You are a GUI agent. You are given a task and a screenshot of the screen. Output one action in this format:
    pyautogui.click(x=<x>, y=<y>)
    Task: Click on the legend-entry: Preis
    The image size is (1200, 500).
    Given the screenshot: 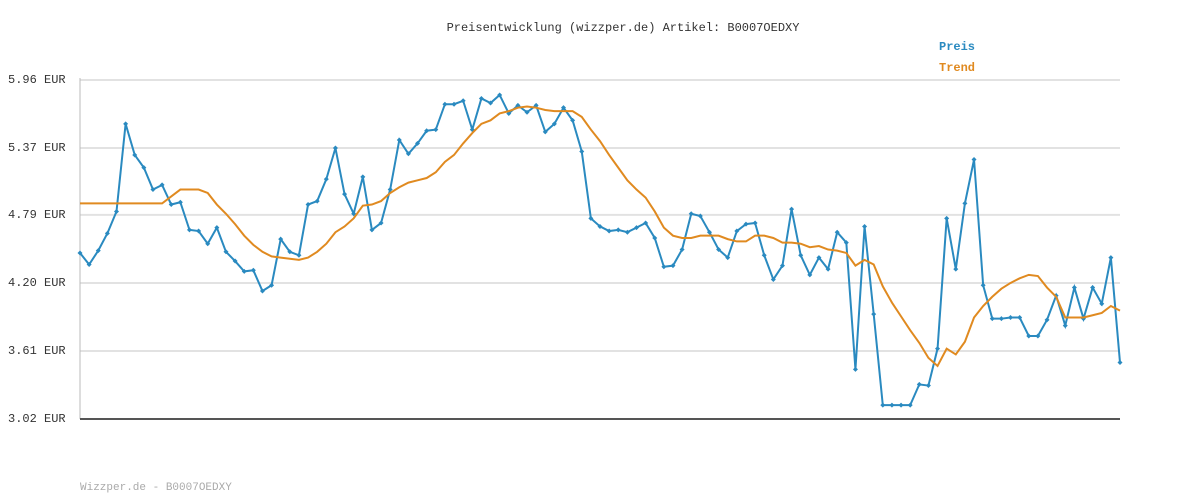 What is the action you would take?
    pyautogui.click(x=957, y=47)
    